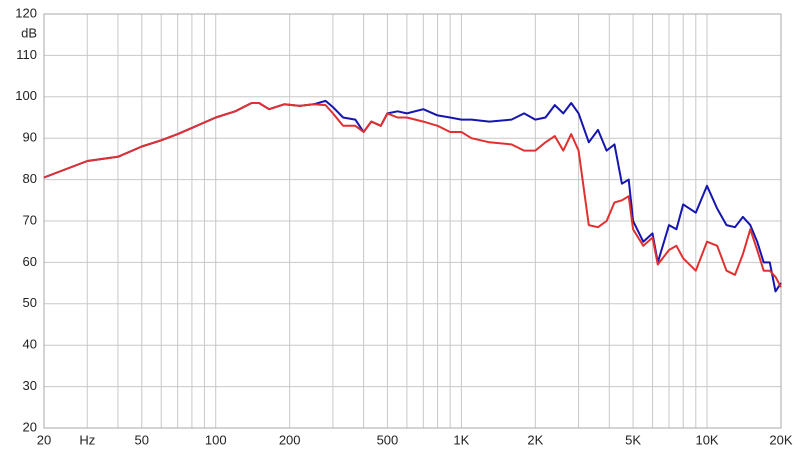 The image size is (807, 461). Describe the element at coordinates (29, 32) in the screenshot. I see `y-axis-label: dB` at that location.